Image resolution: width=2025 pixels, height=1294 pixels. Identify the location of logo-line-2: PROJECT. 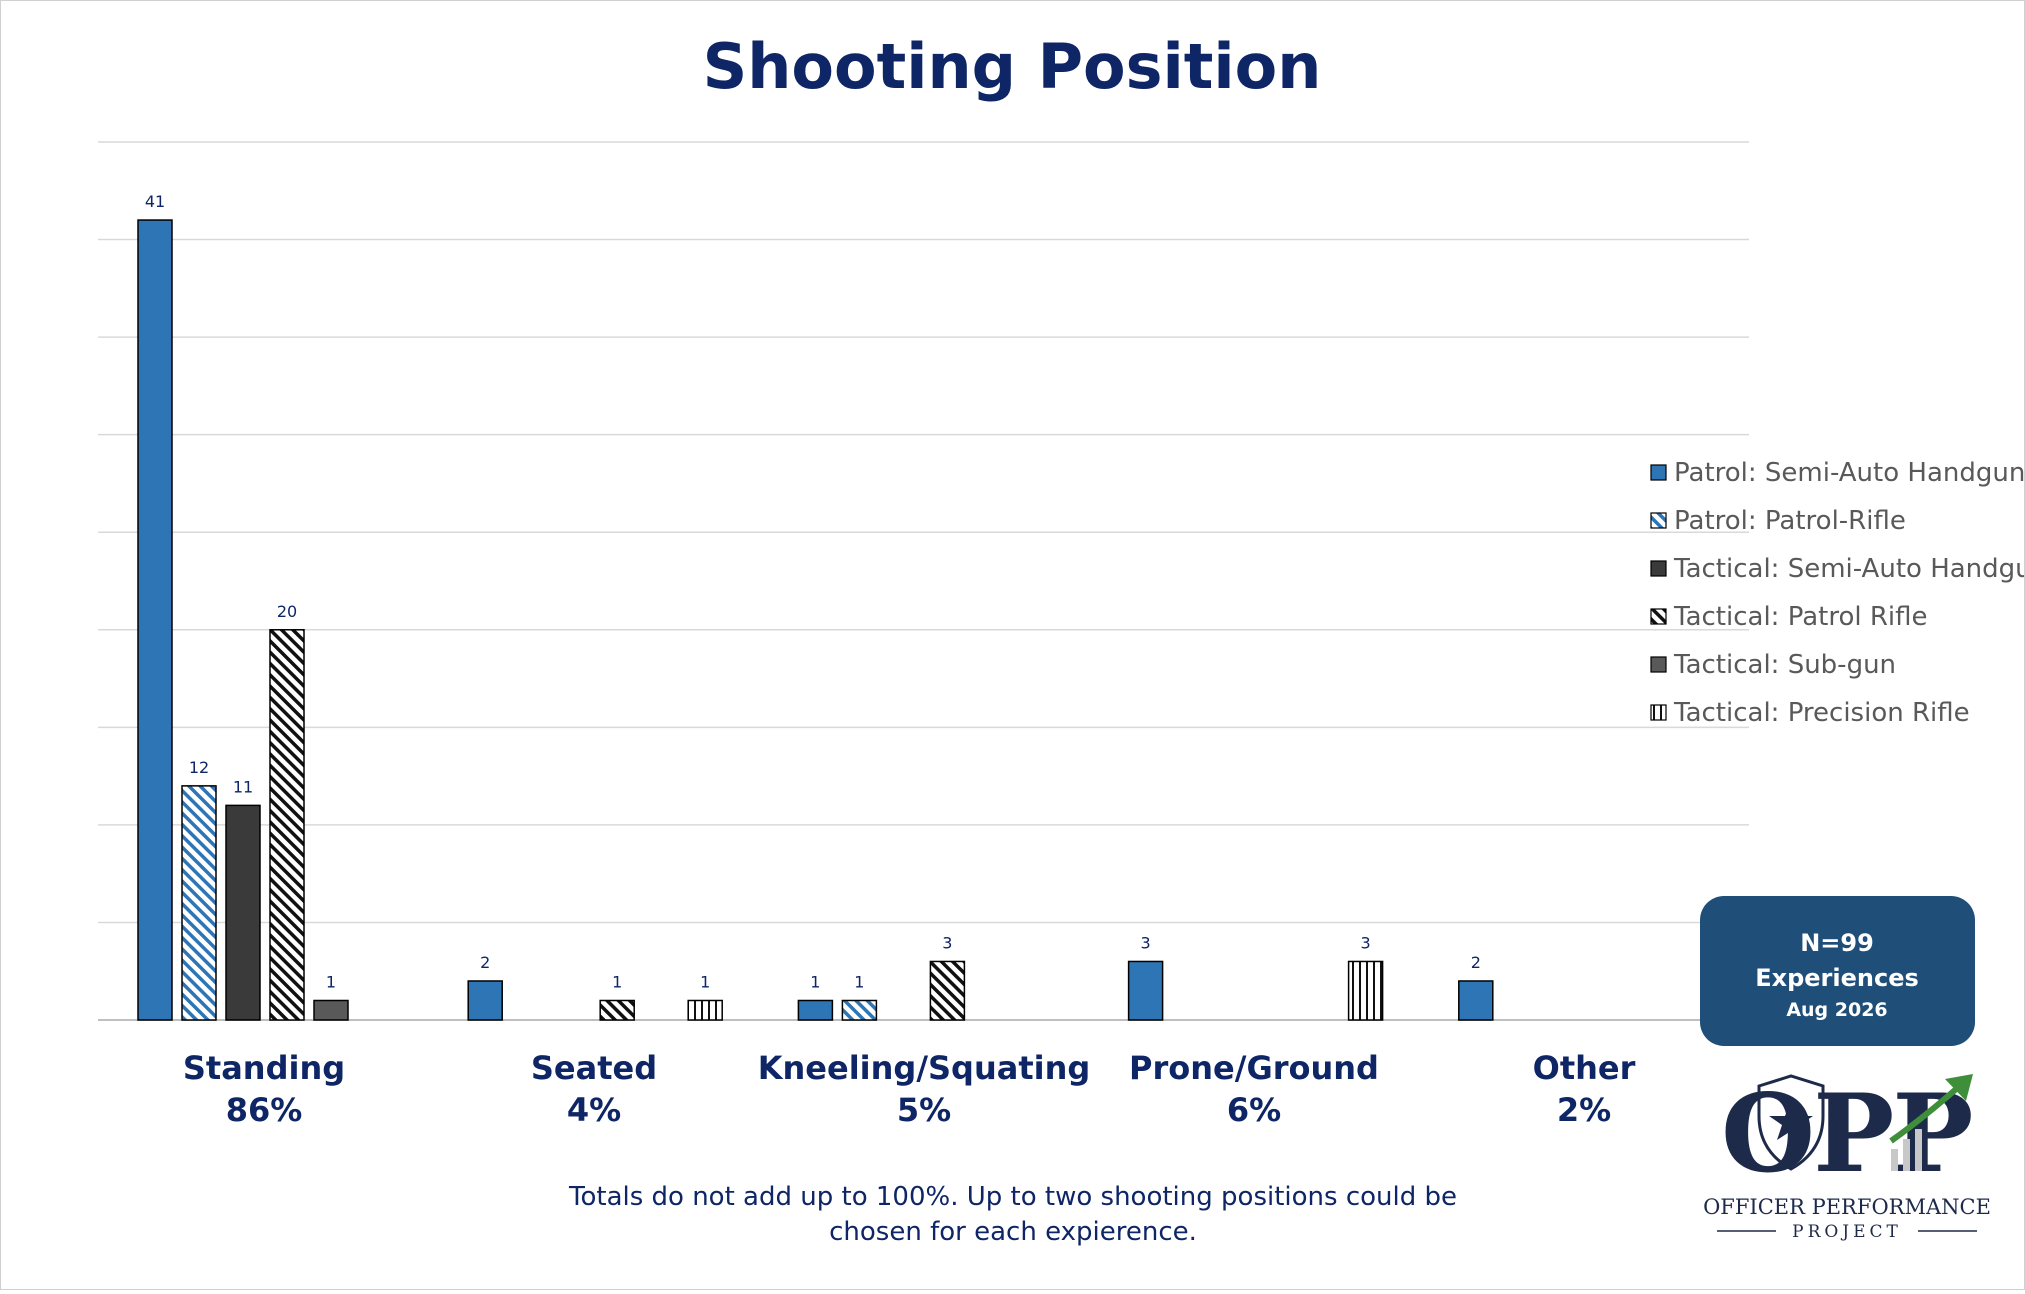
(1847, 1232).